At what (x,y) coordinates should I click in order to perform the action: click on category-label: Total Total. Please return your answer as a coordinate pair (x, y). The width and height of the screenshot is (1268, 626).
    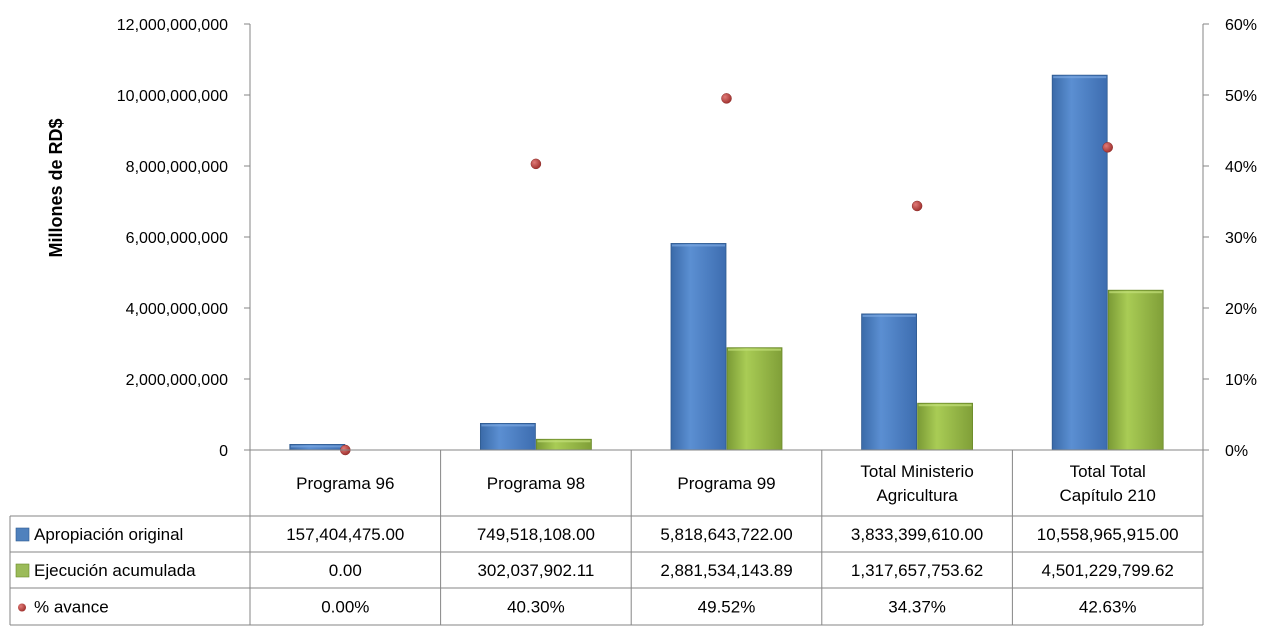
    Looking at the image, I should click on (1108, 471).